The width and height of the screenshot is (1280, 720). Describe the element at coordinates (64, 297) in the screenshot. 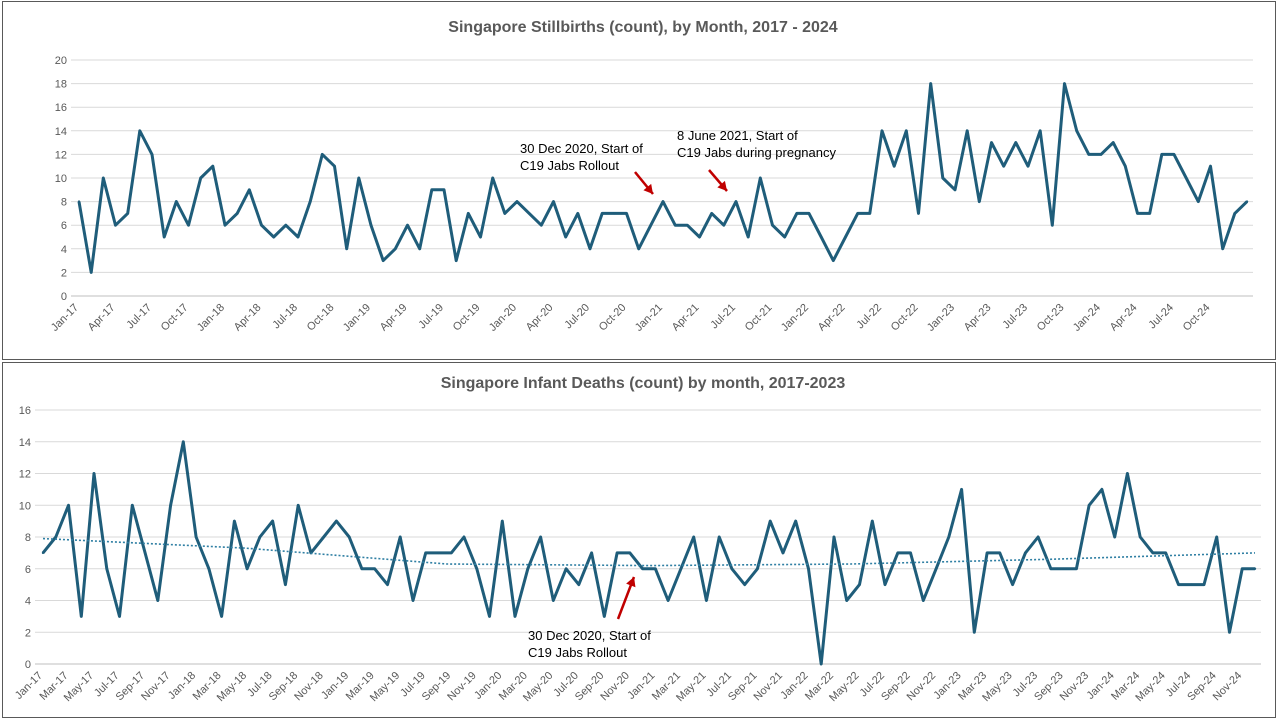

I see `y-tick-label: 0` at that location.